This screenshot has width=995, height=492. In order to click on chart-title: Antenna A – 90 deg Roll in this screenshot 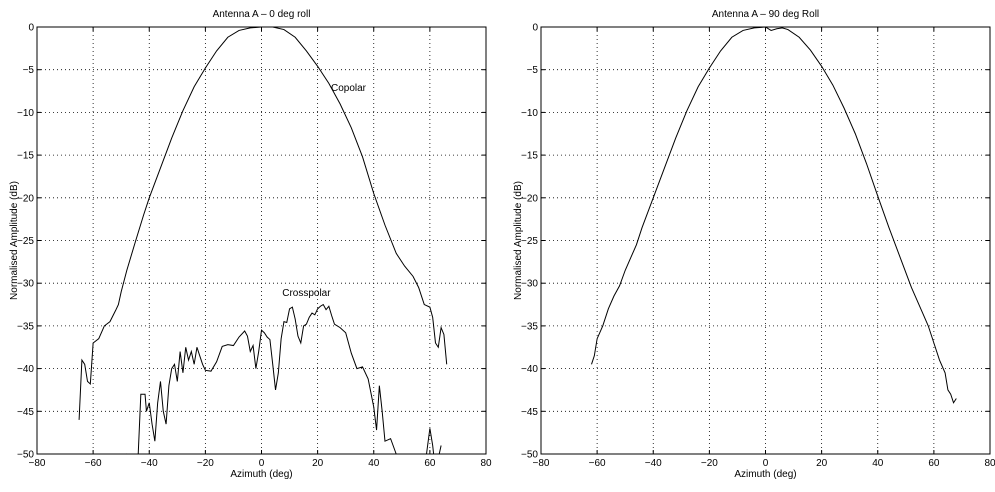, I will do `click(765, 14)`.